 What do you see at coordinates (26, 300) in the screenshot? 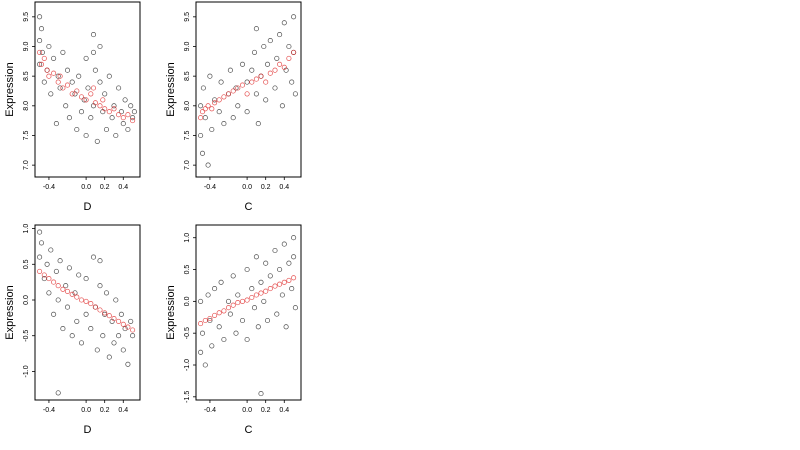
I see `y-tick-label: 0.0` at bounding box center [26, 300].